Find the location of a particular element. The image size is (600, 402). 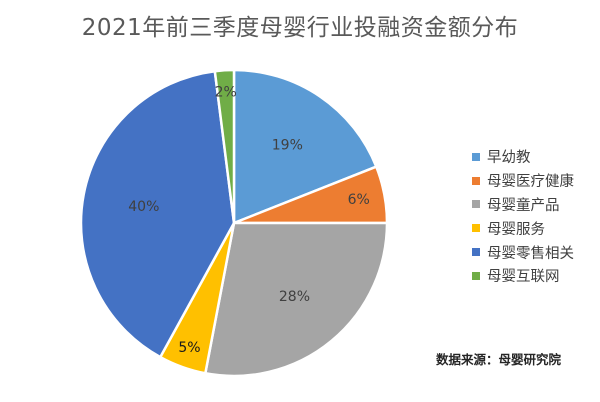

legend-item-5: 母婴零售相关 is located at coordinates (523, 252).